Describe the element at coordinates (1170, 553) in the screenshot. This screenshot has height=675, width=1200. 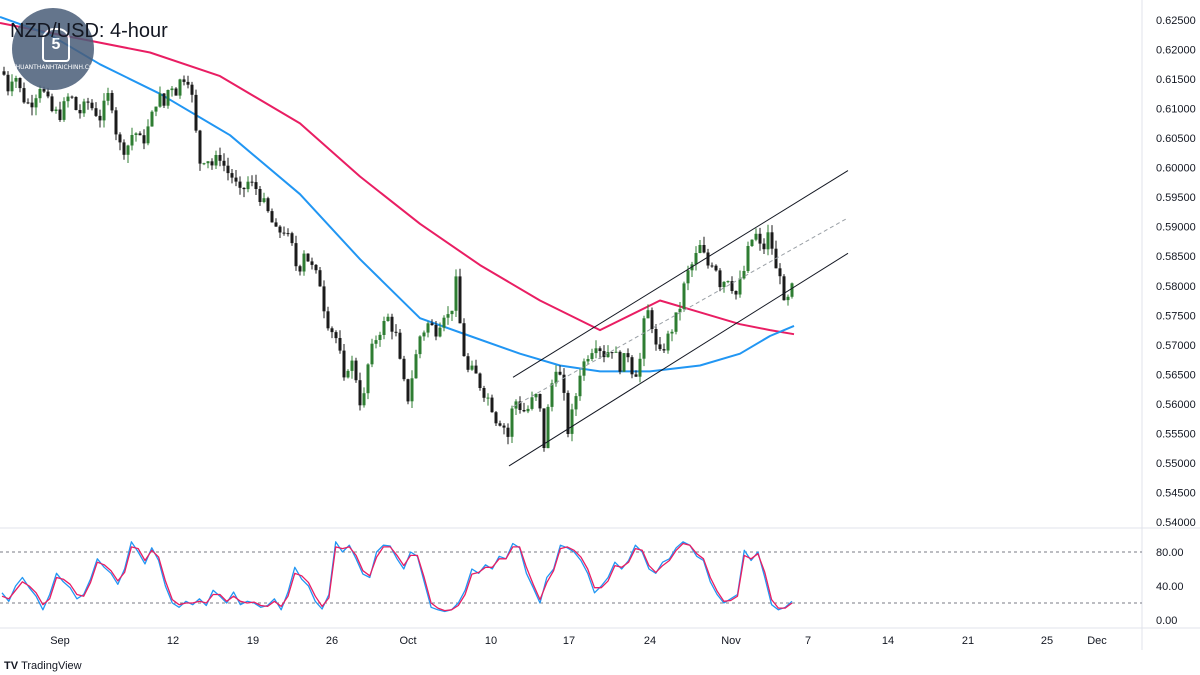
I see `oscillator-tick-label: 80.00` at that location.